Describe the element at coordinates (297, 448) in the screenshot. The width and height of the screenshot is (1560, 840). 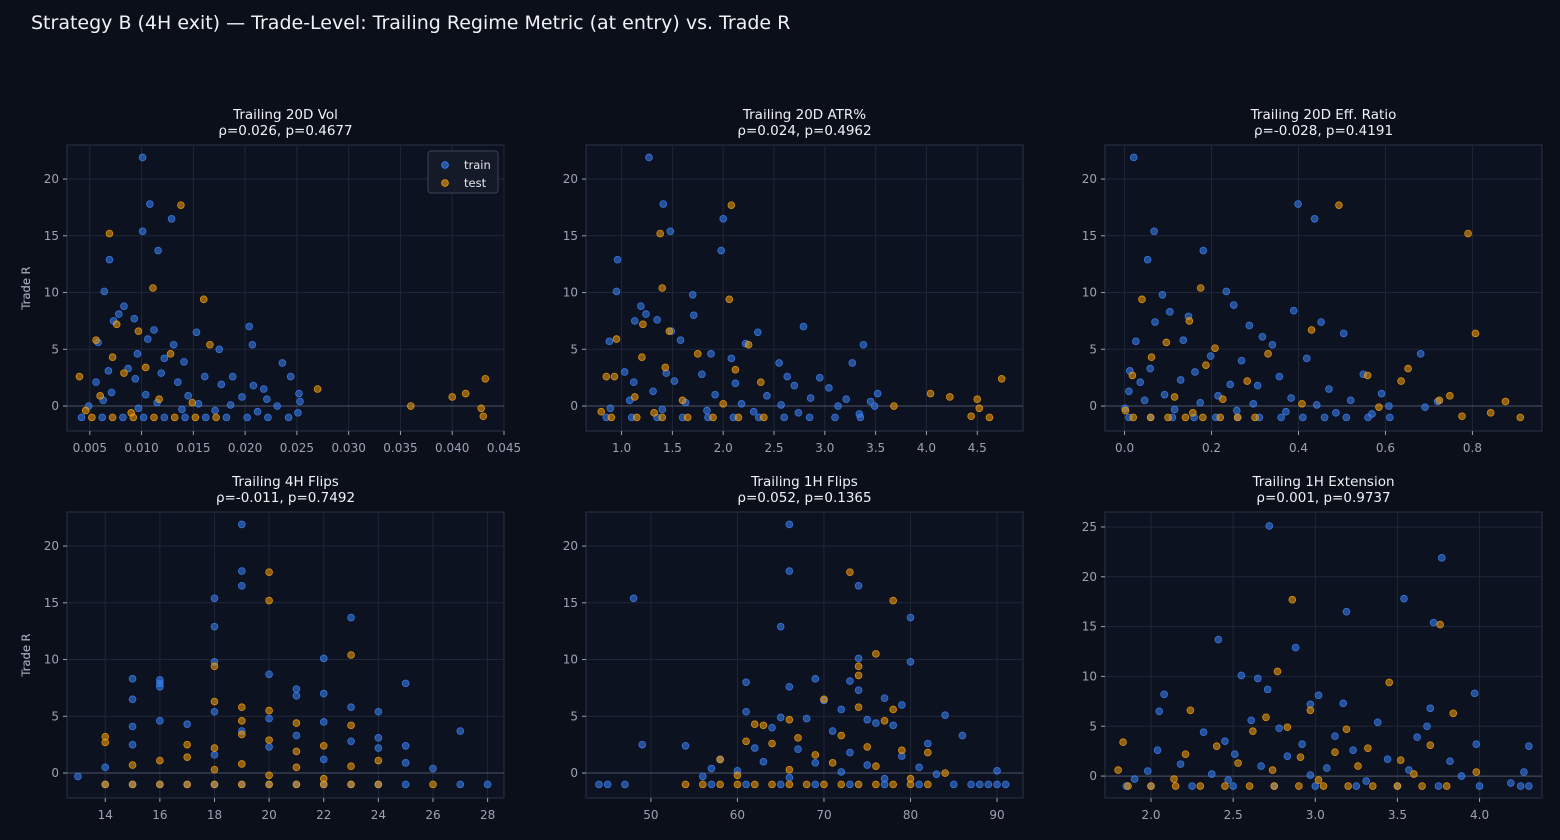
I see `x-tick-label: 0.025` at that location.